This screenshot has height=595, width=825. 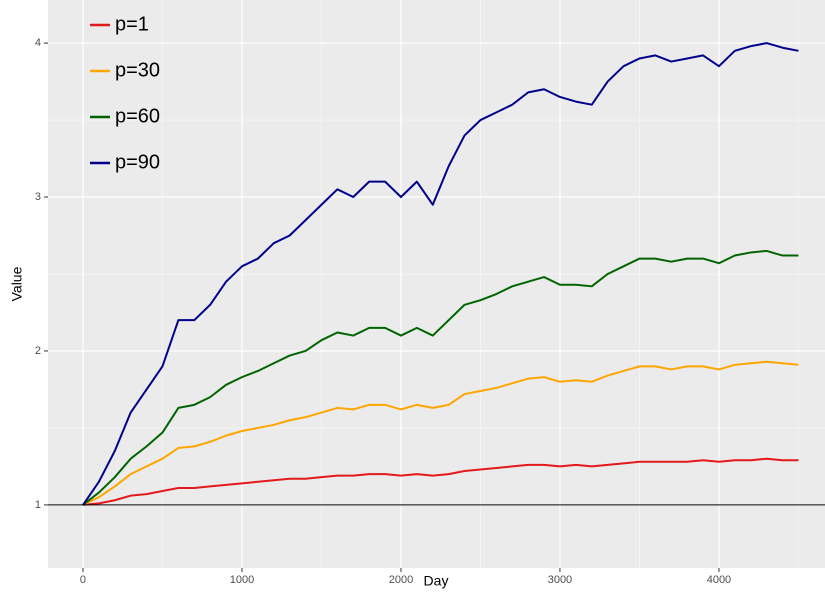 I want to click on x-tick-label: 0, so click(x=83, y=580).